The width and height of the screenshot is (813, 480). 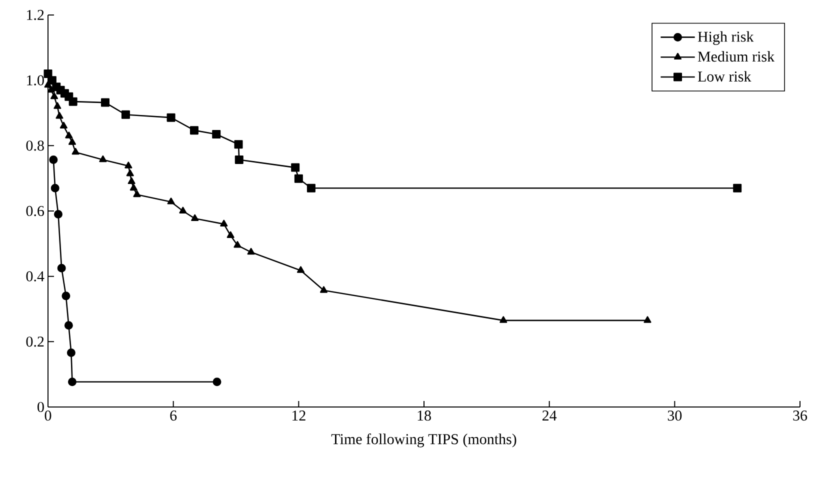 What do you see at coordinates (424, 415) in the screenshot?
I see `x-tick-label: 18` at bounding box center [424, 415].